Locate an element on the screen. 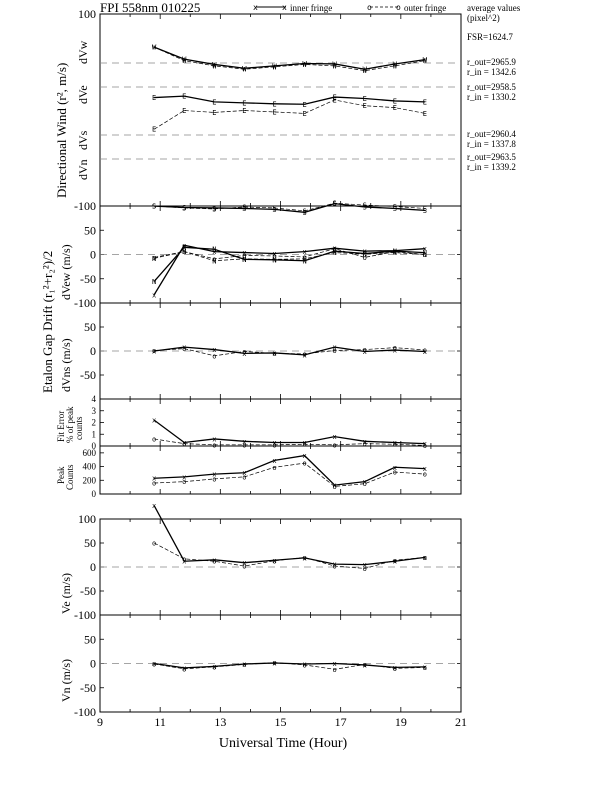 This screenshot has width=612, height=792. p1-dvs-label: dVs is located at coordinates (83, 140).